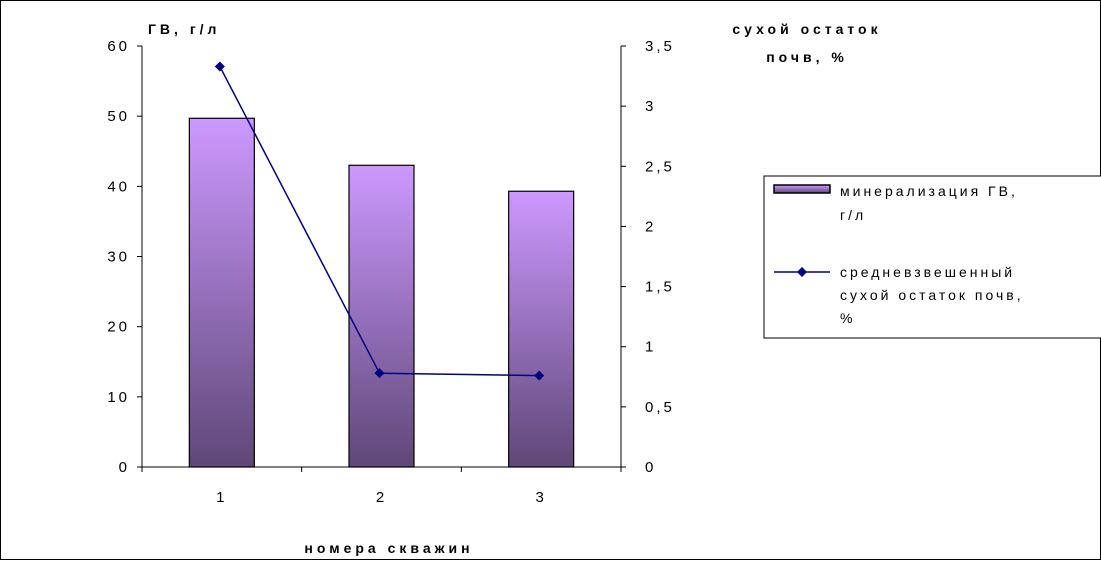  What do you see at coordinates (184, 29) in the screenshot?
I see `left-y-axis-title: ГВ, г/л` at bounding box center [184, 29].